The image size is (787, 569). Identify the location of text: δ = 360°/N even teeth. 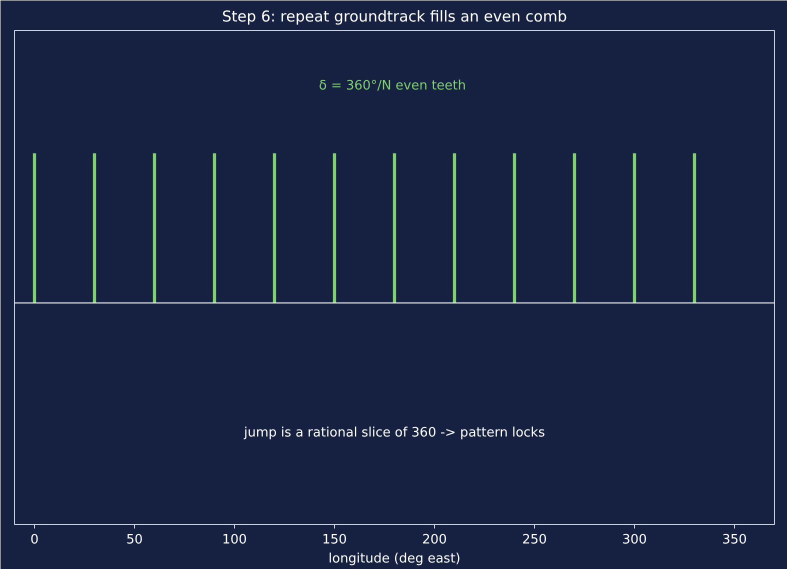
(392, 86).